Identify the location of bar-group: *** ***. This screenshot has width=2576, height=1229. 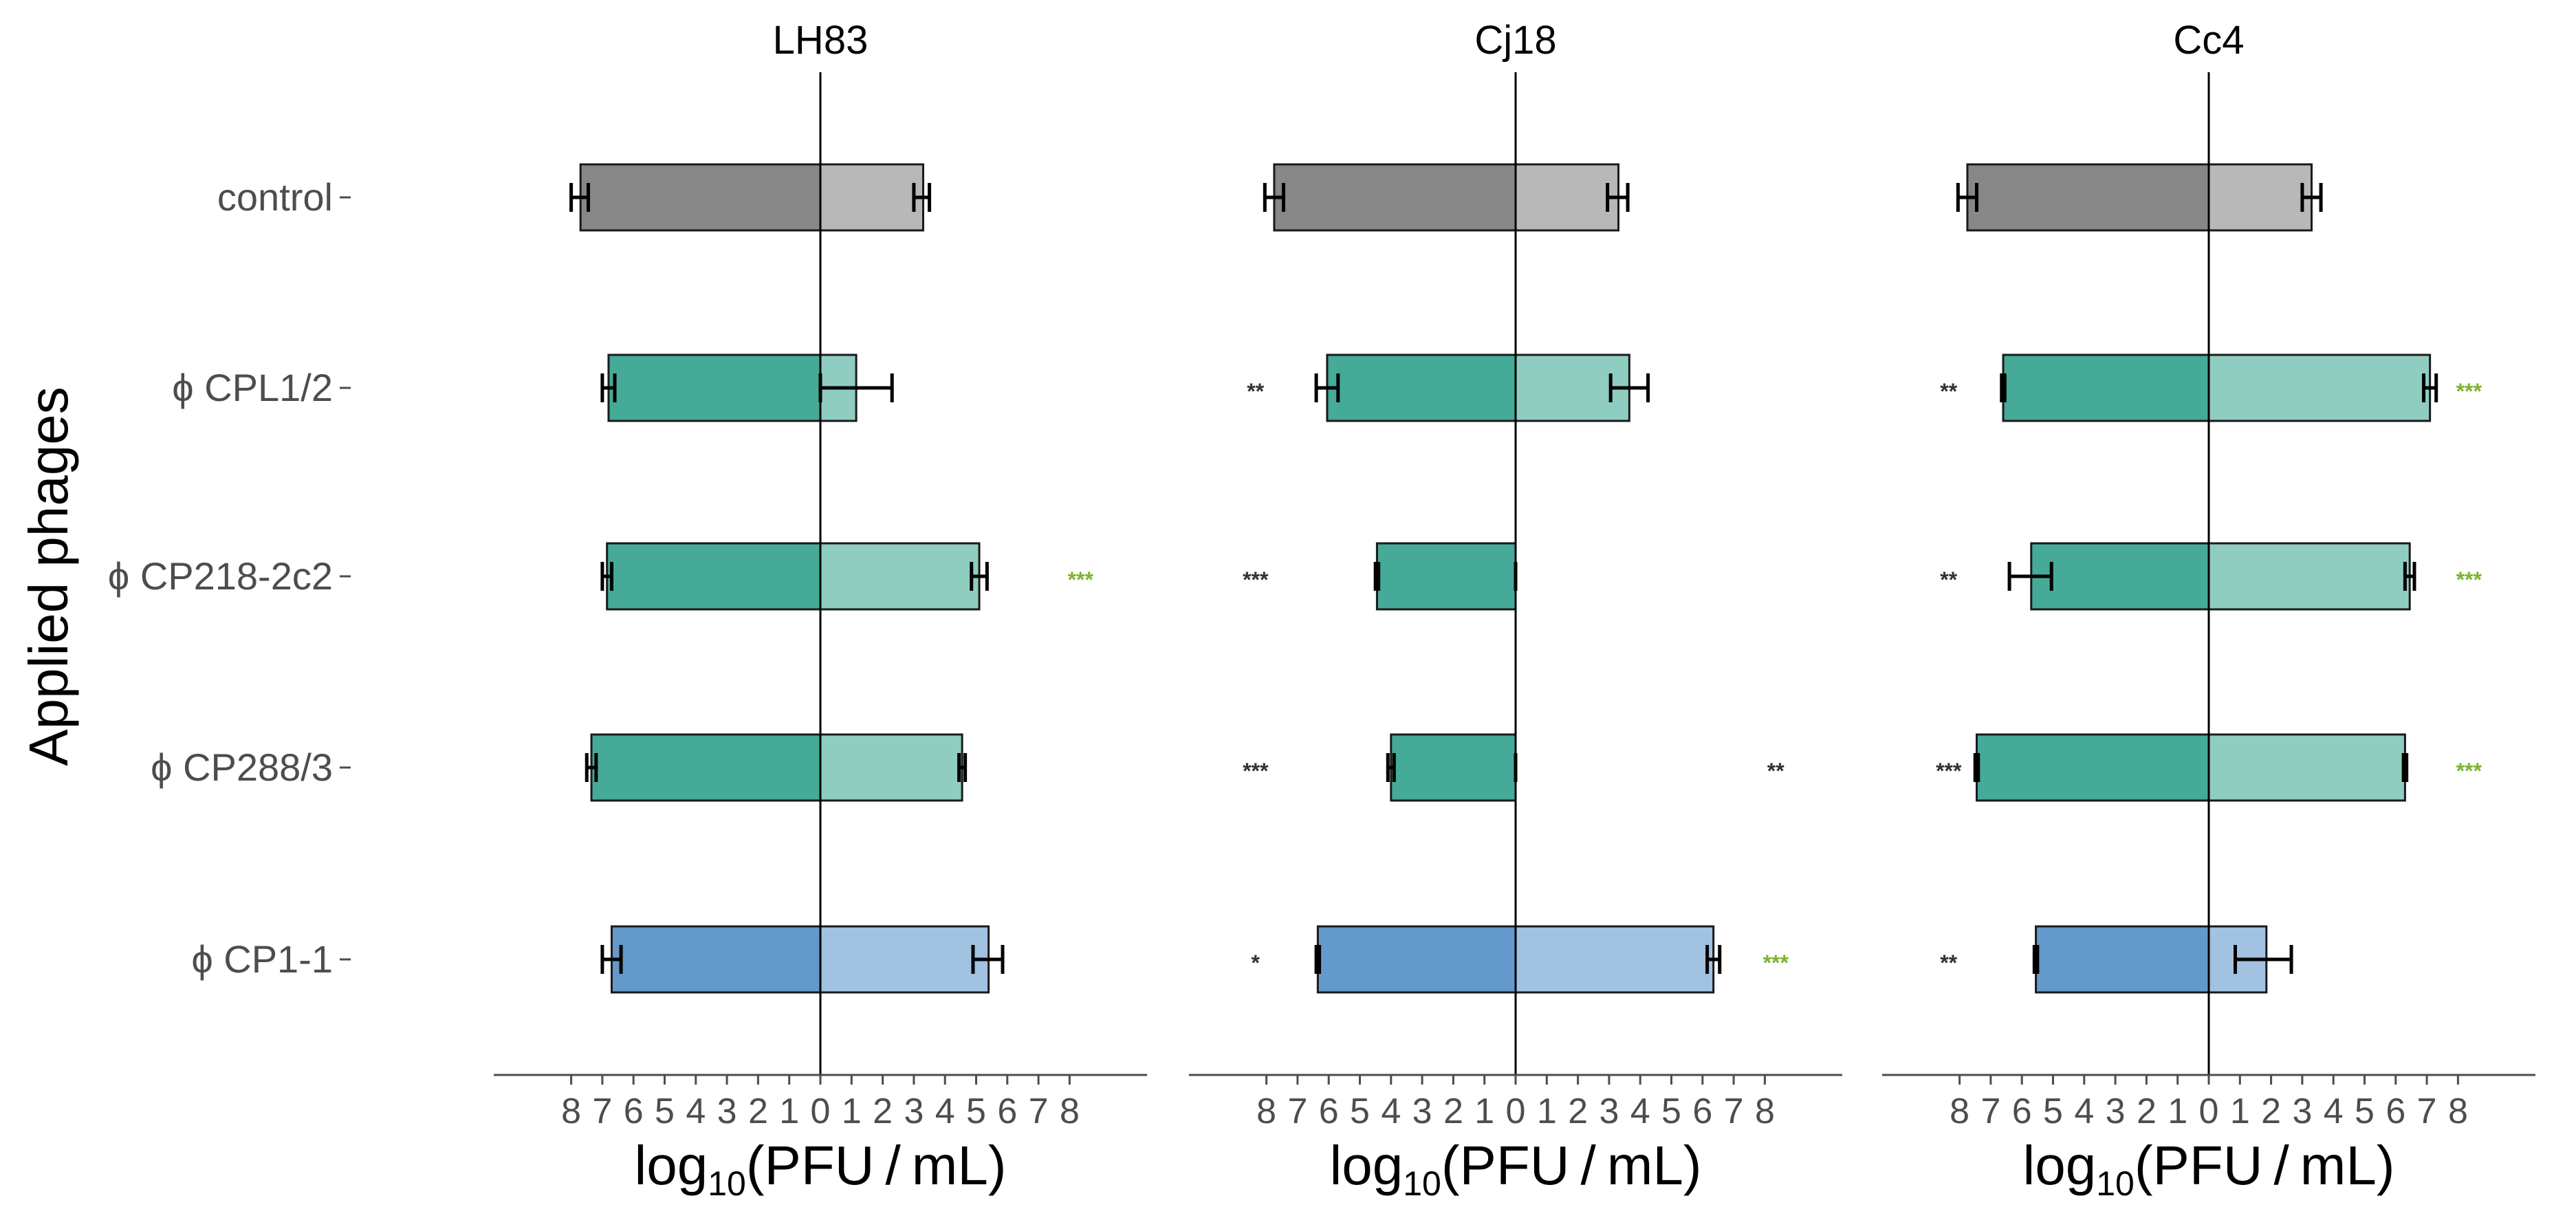
(2209, 767).